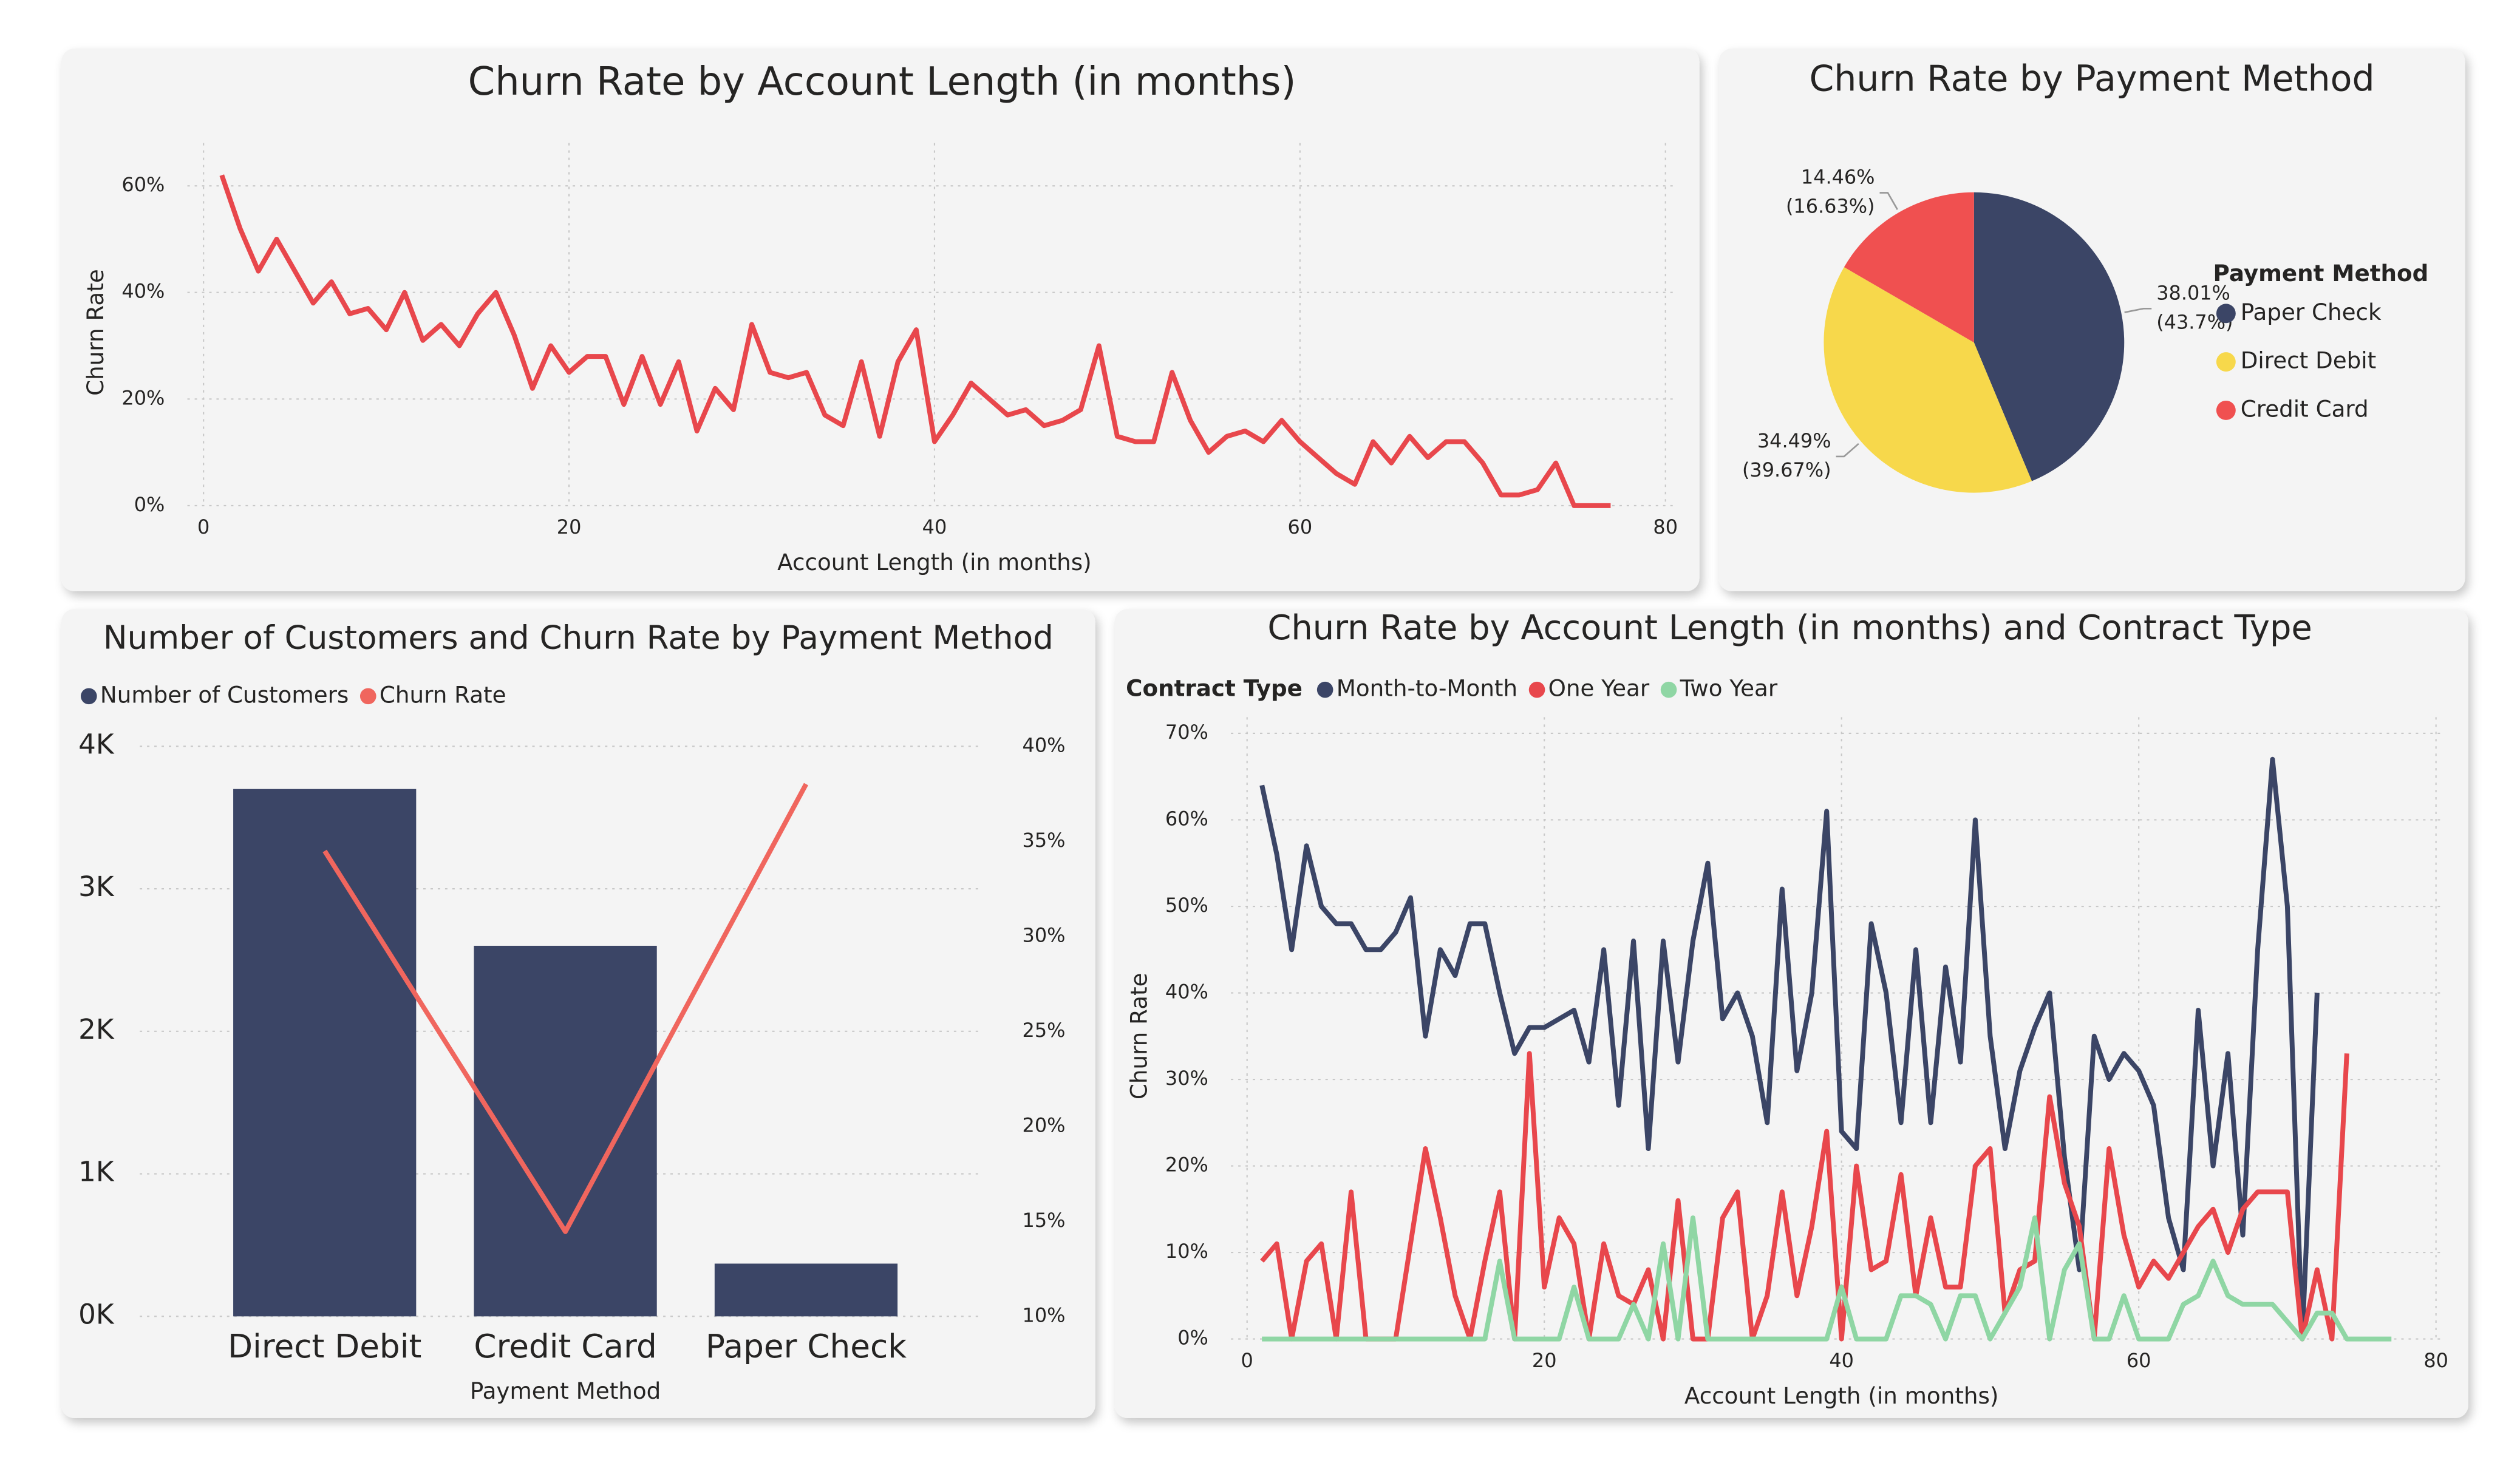  I want to click on y-tick-label: 1K, so click(96, 1172).